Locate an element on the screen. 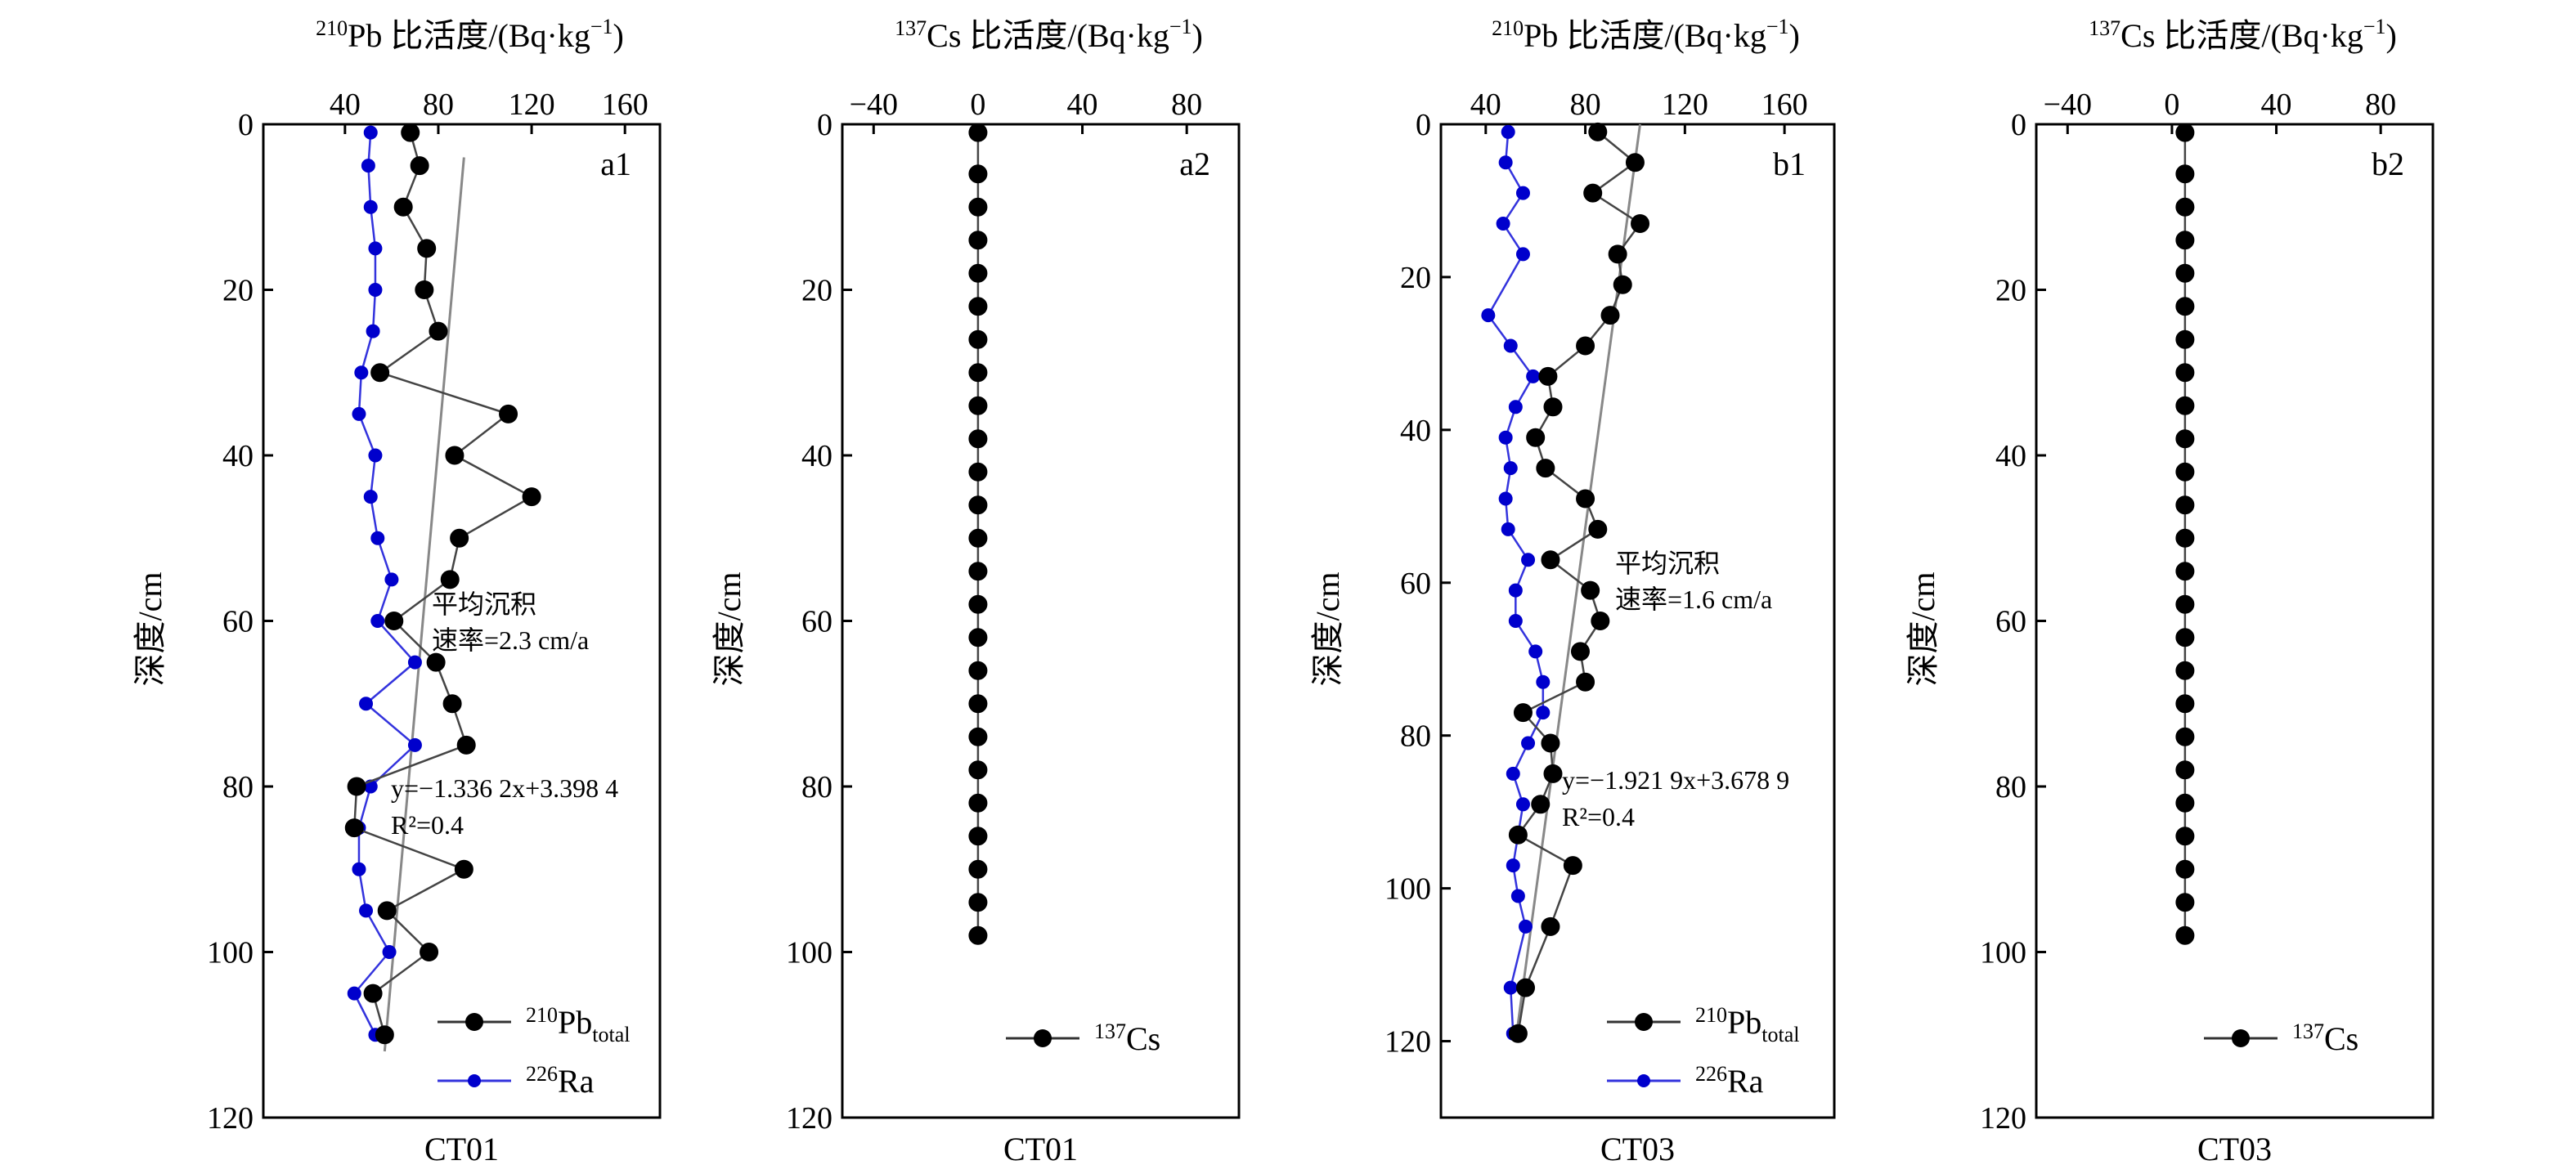 The width and height of the screenshot is (2576, 1165). top-axis-title: 210Pb 比活度/(Bq·kg−1) is located at coordinates (470, 35).